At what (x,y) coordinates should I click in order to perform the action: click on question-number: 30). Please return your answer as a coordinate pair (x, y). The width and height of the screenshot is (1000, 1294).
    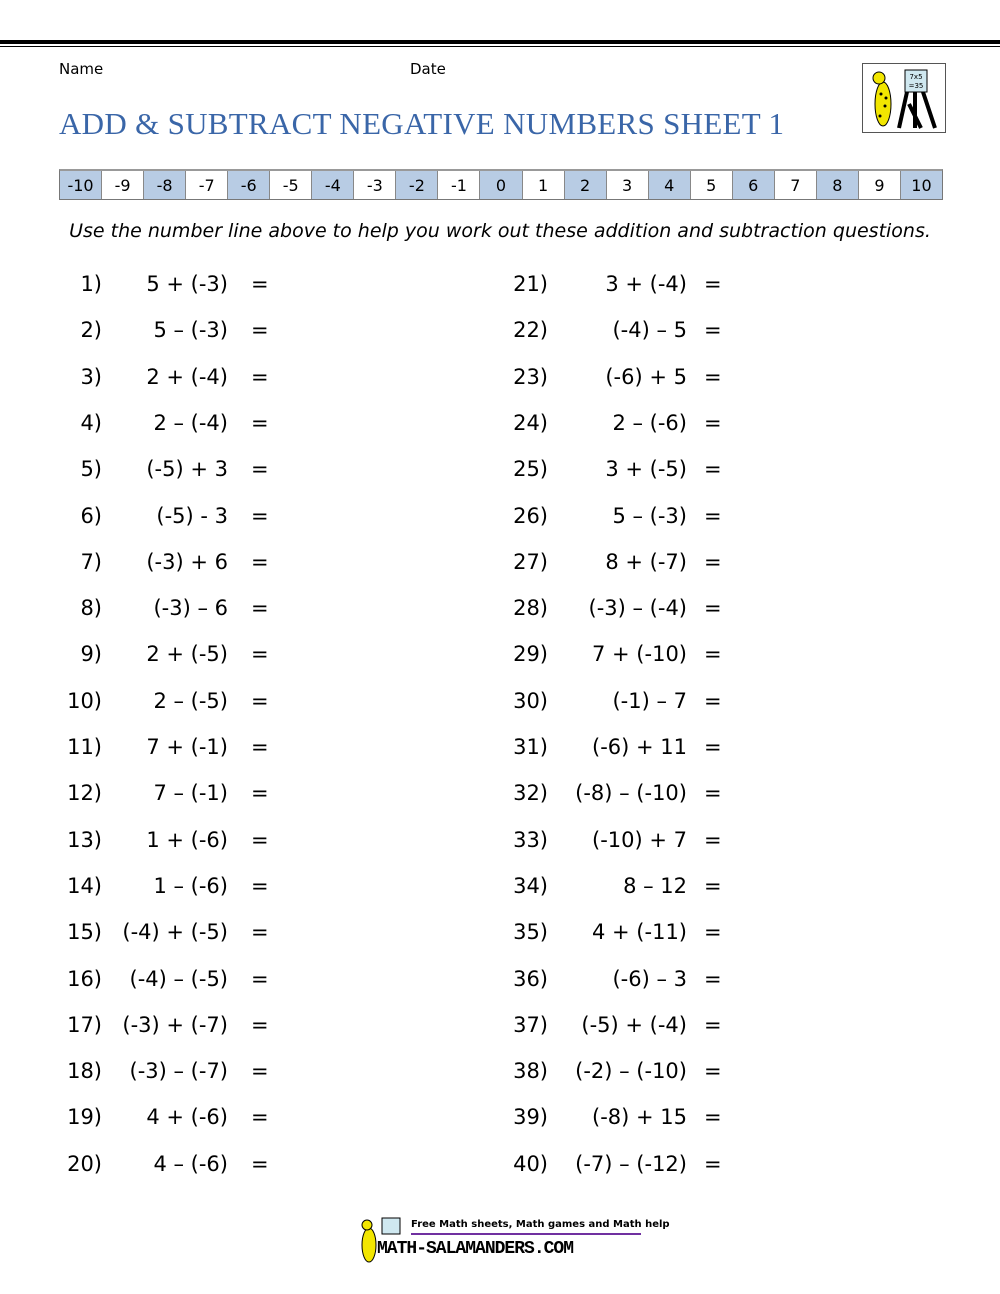
    Looking at the image, I should click on (530, 700).